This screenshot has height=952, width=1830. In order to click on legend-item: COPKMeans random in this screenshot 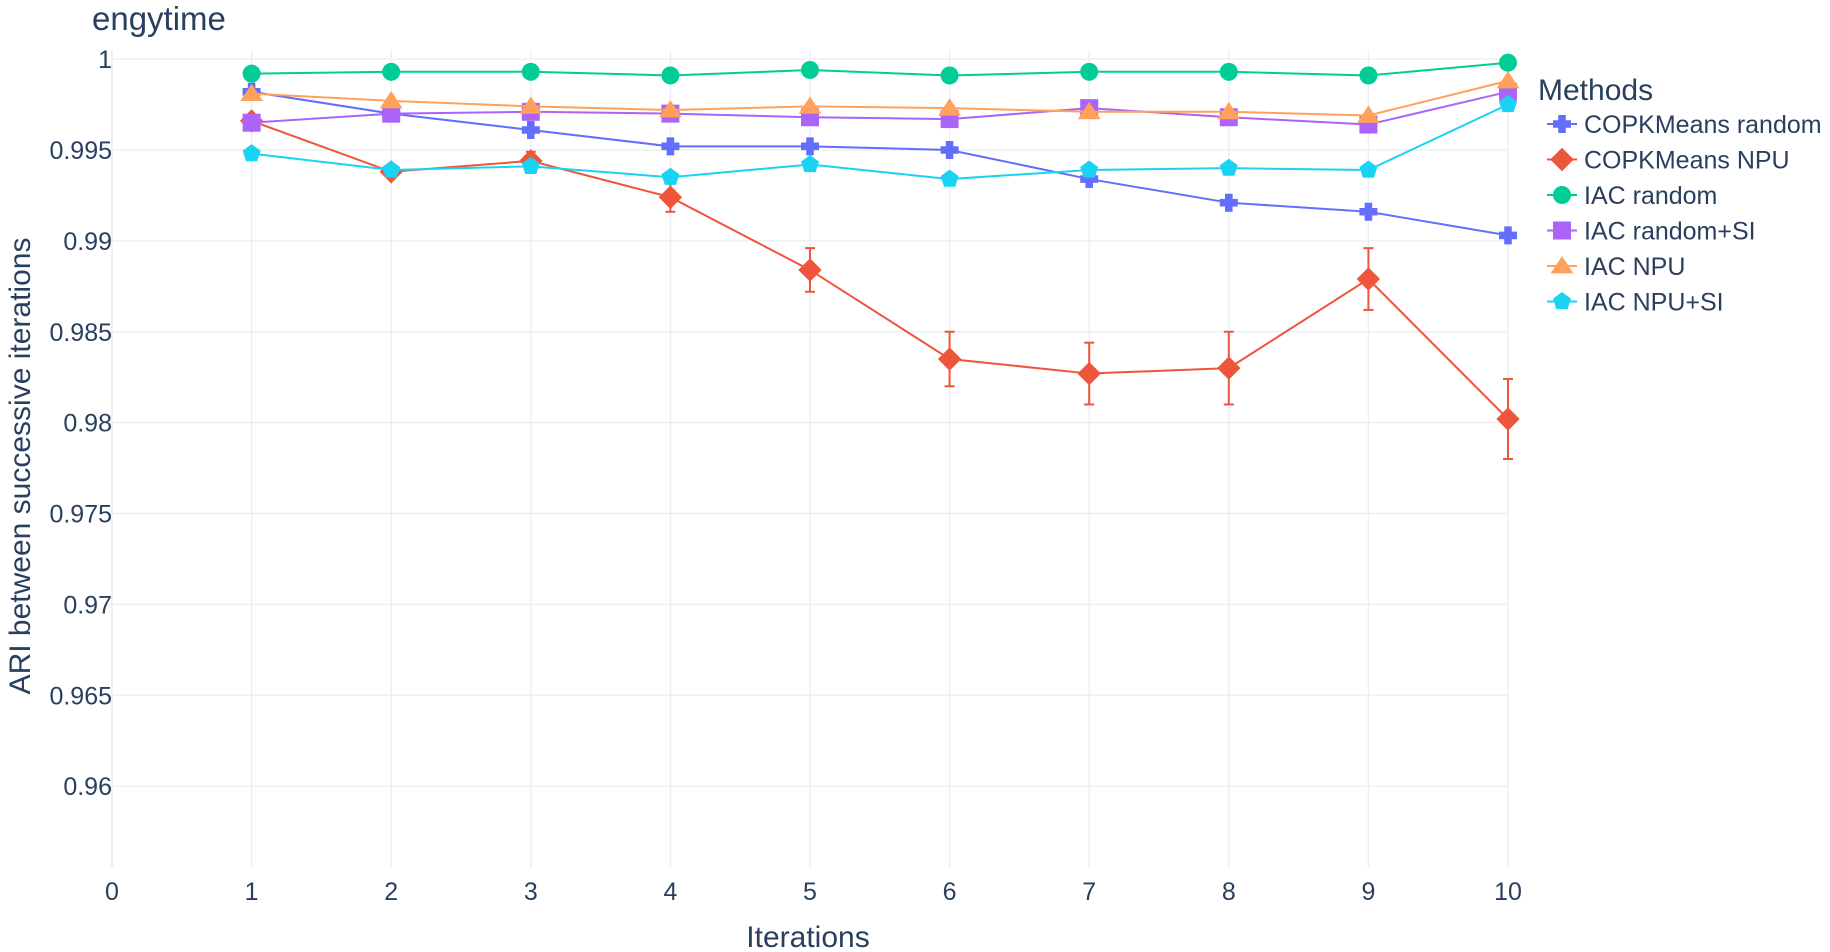, I will do `click(1684, 125)`.